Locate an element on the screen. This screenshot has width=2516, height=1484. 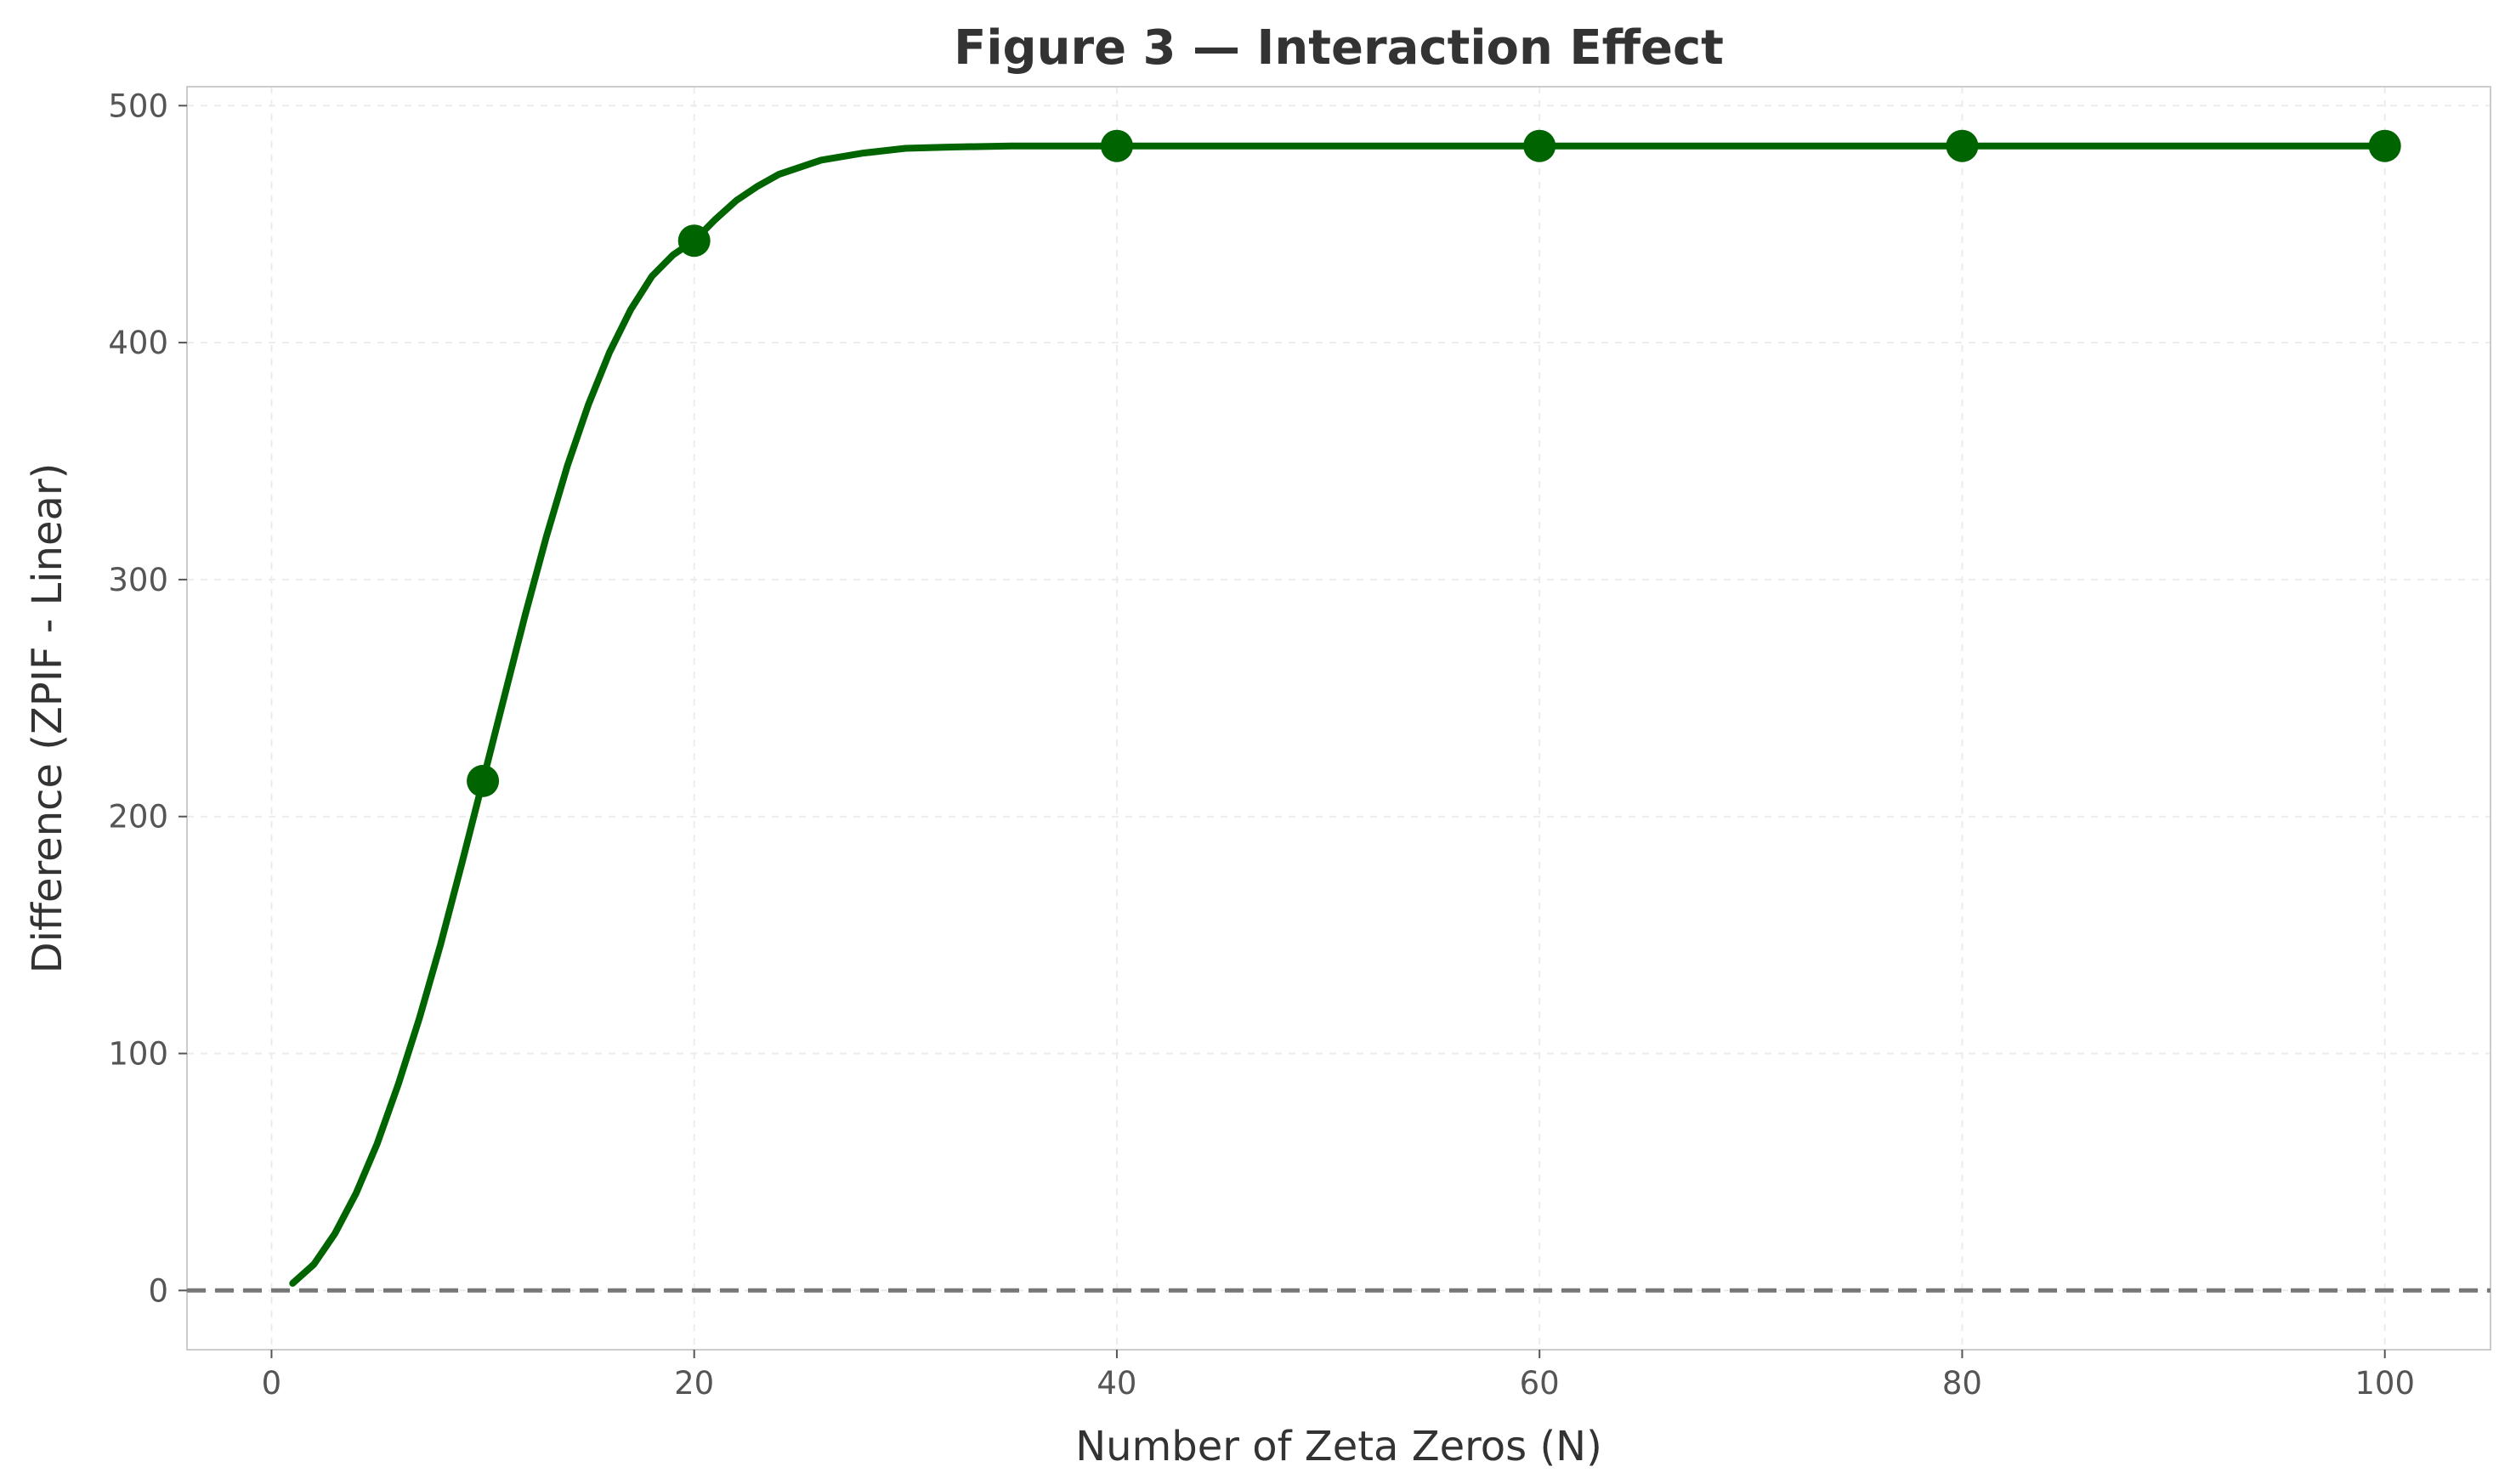
y-tick-label: 200 is located at coordinates (138, 817).